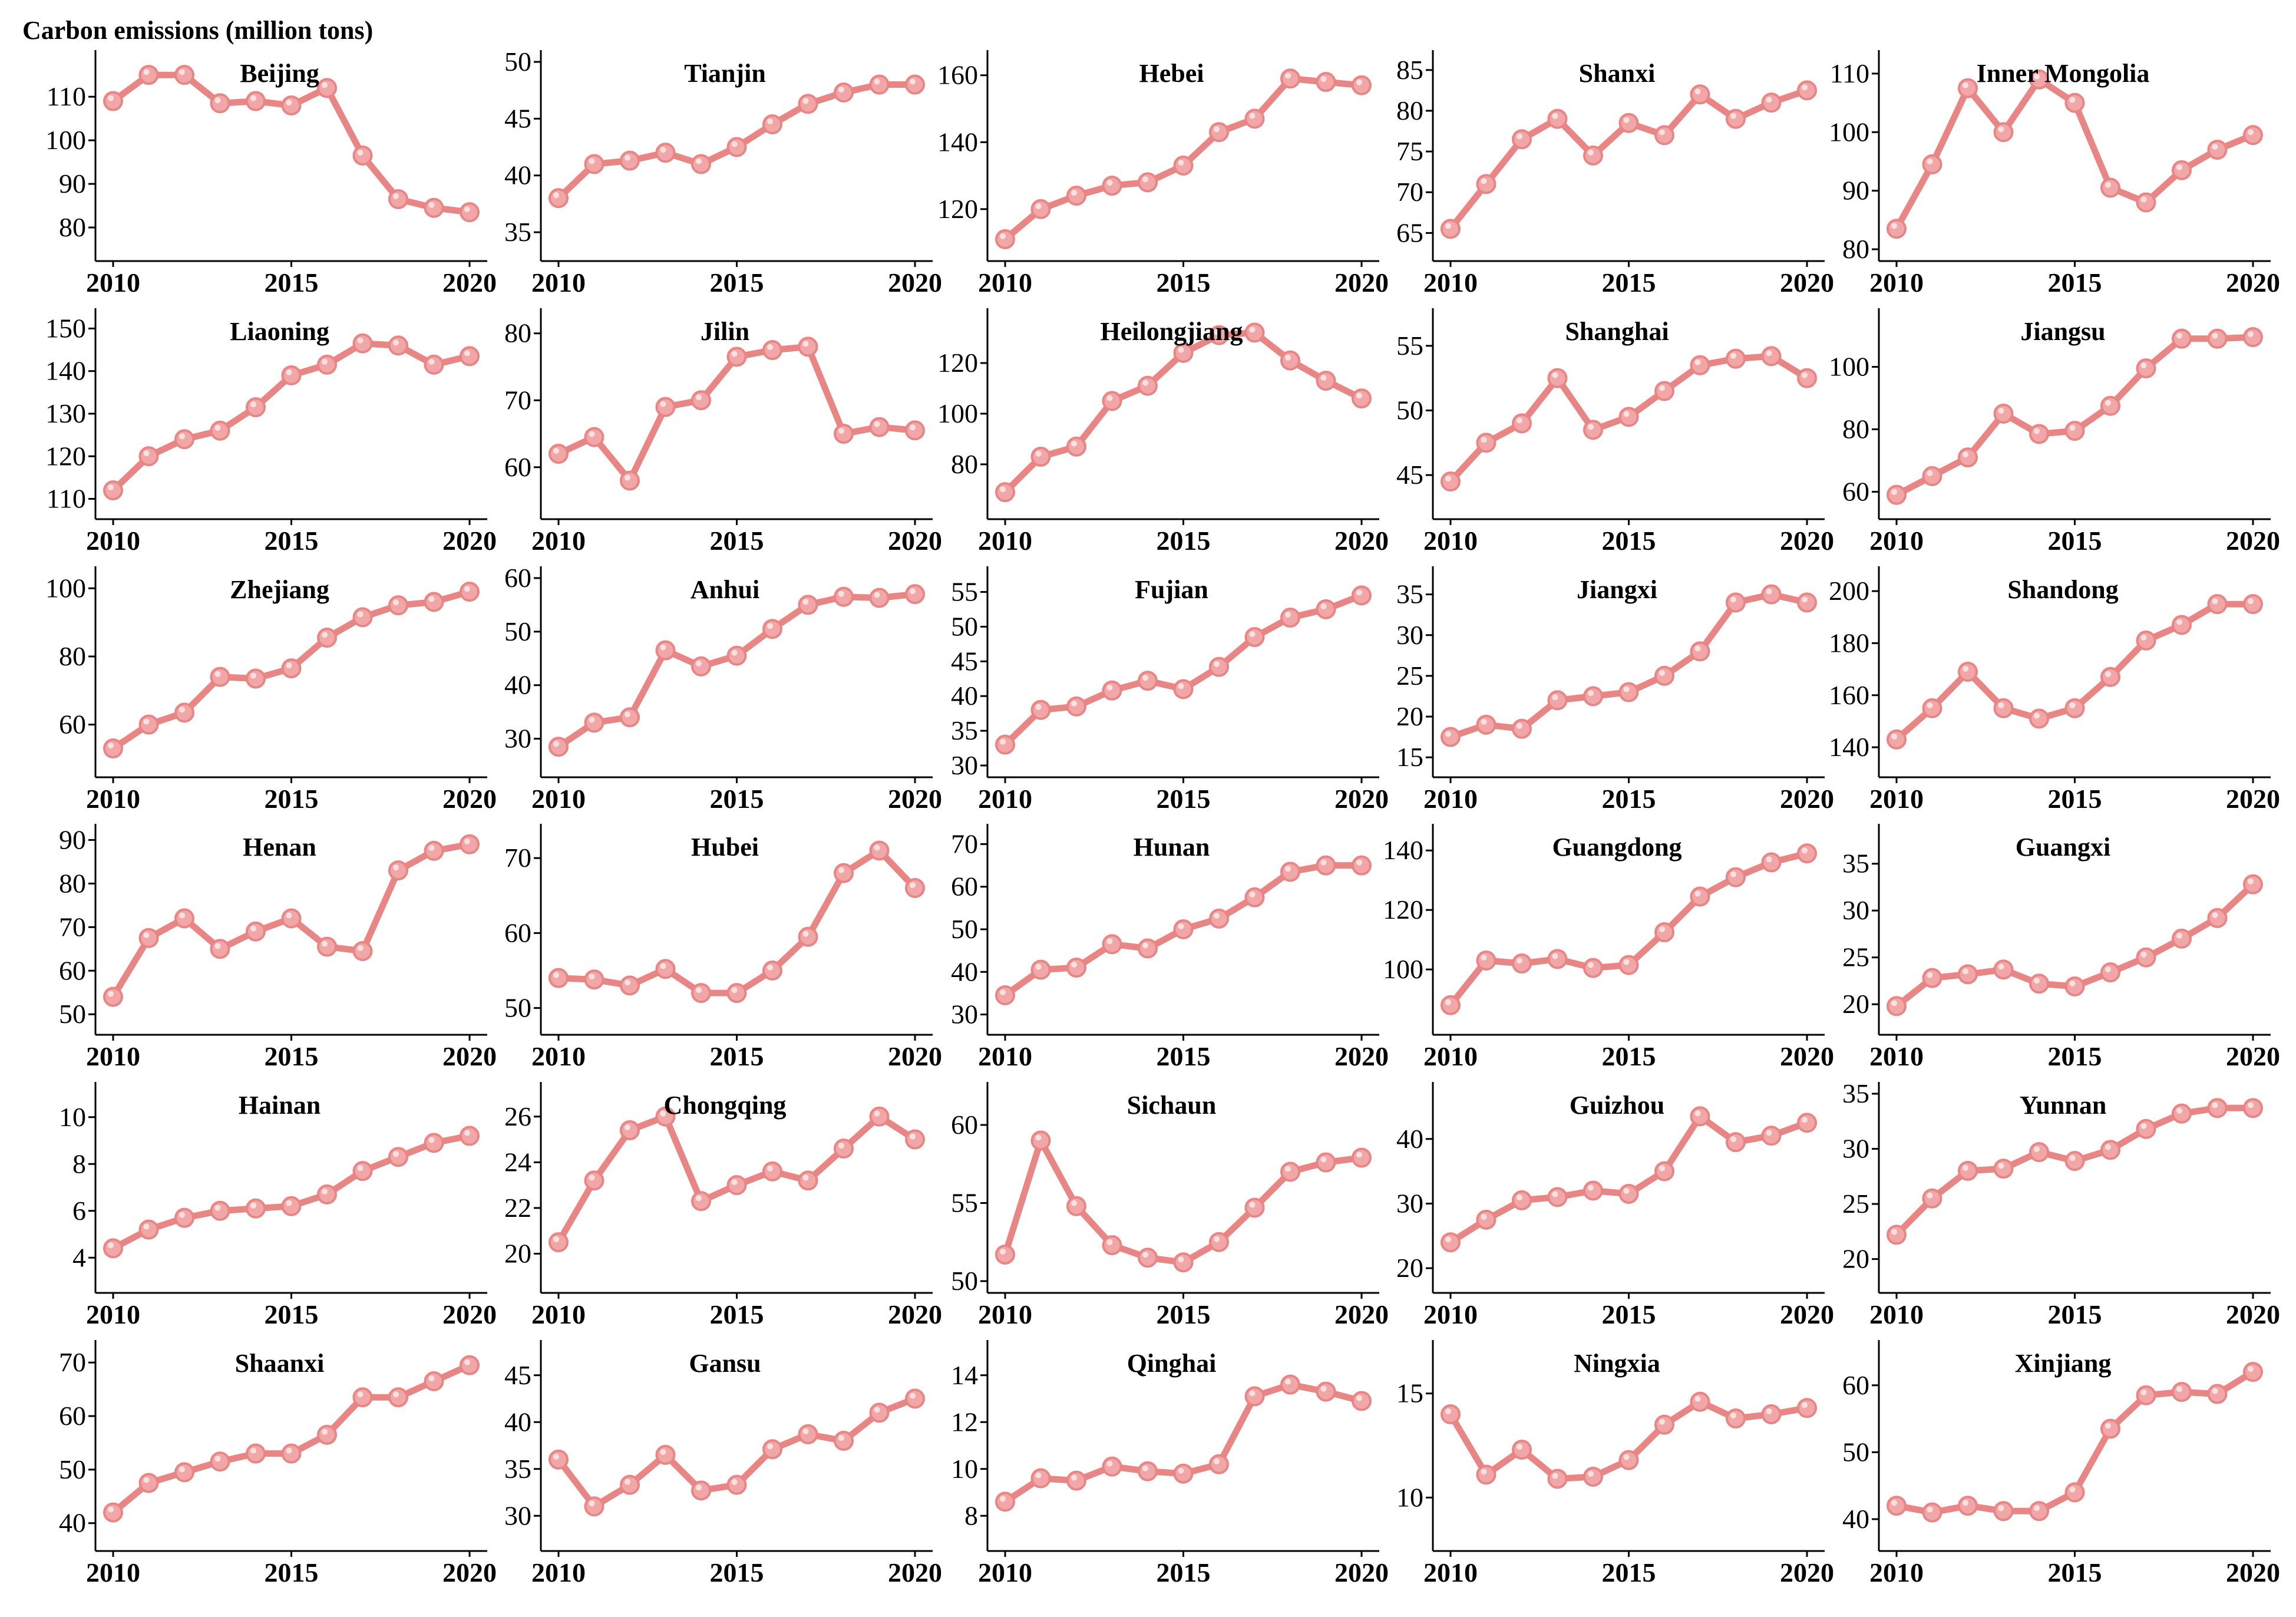  I want to click on chart-panel-xinjiang: 40 50 60 2010 2015 2020 Xinjiang, so click(2061, 1464).